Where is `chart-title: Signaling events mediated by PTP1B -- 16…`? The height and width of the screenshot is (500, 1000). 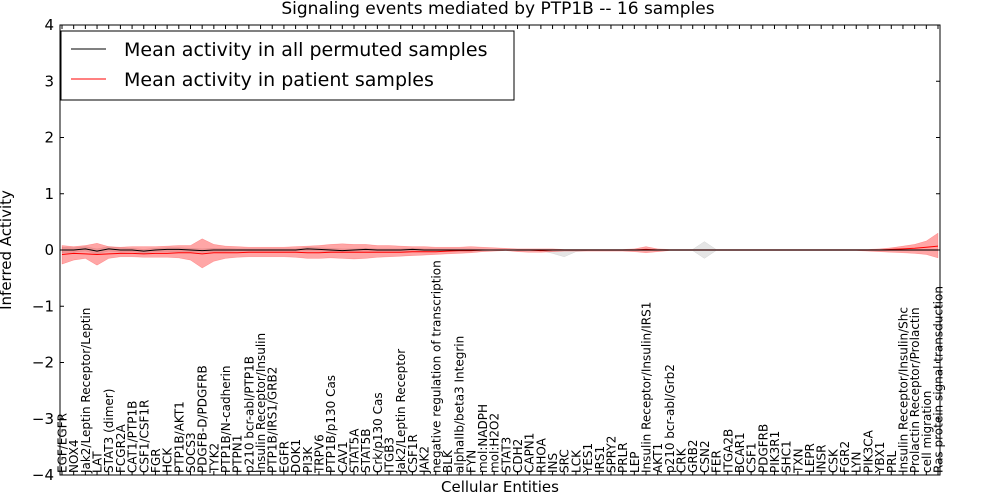 chart-title: Signaling events mediated by PTP1B -- 16… is located at coordinates (497, 9).